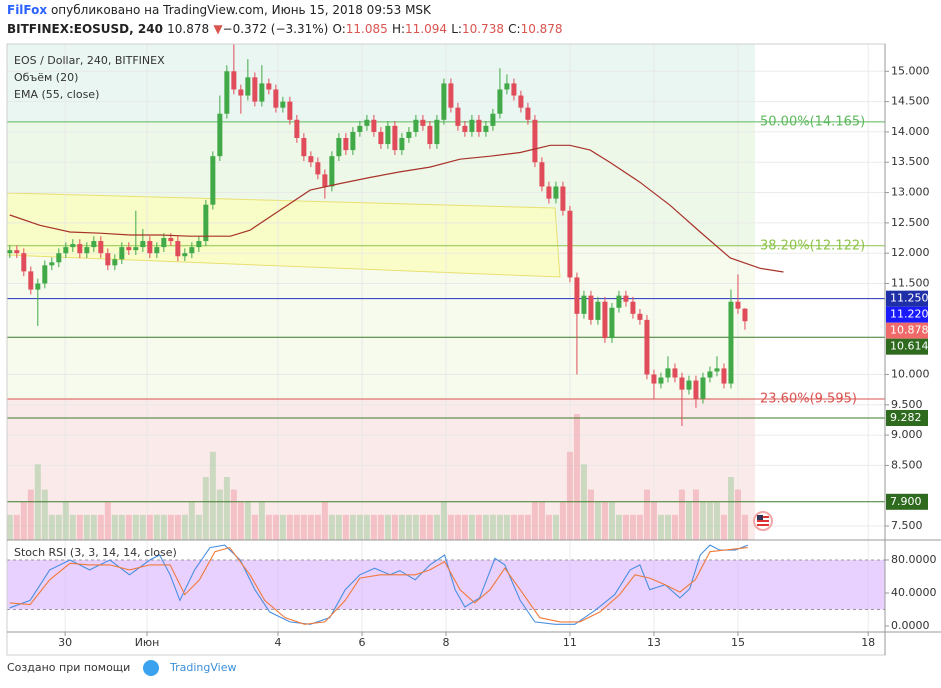 Image resolution: width=941 pixels, height=688 pixels. I want to click on price-label: 9.282, so click(906, 417).